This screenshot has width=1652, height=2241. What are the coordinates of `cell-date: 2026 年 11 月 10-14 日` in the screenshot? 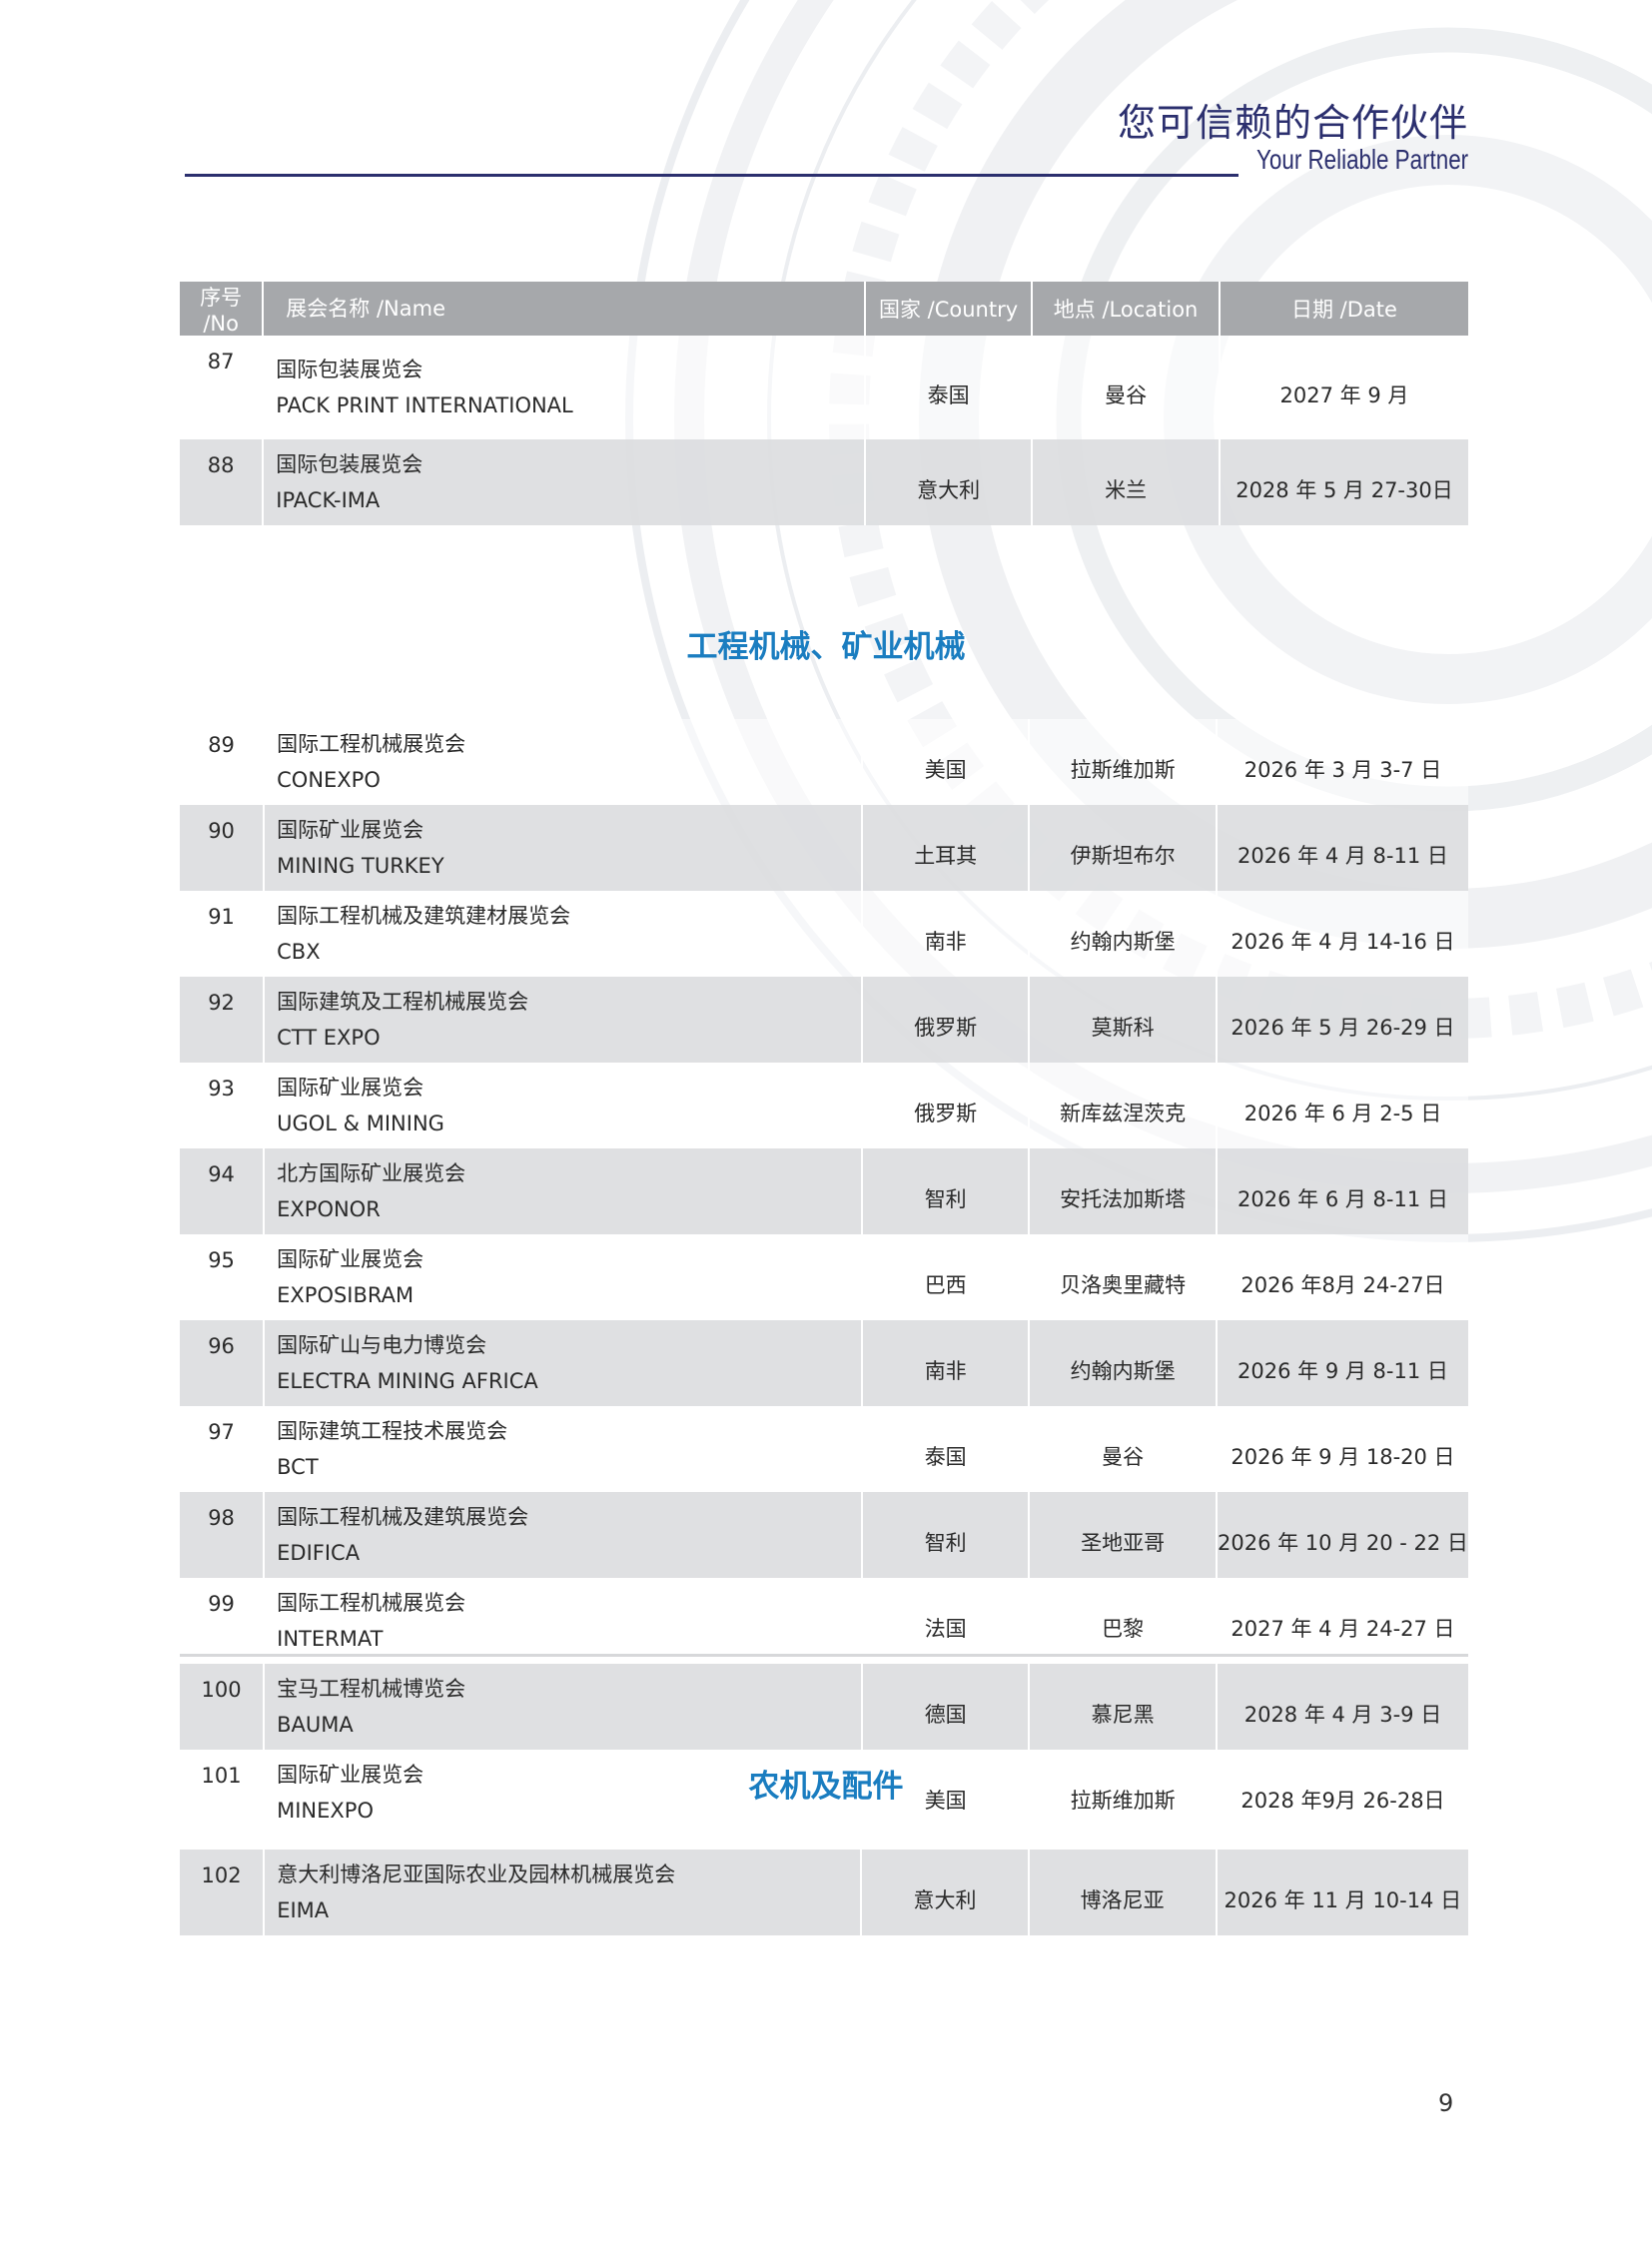 It's located at (1342, 1892).